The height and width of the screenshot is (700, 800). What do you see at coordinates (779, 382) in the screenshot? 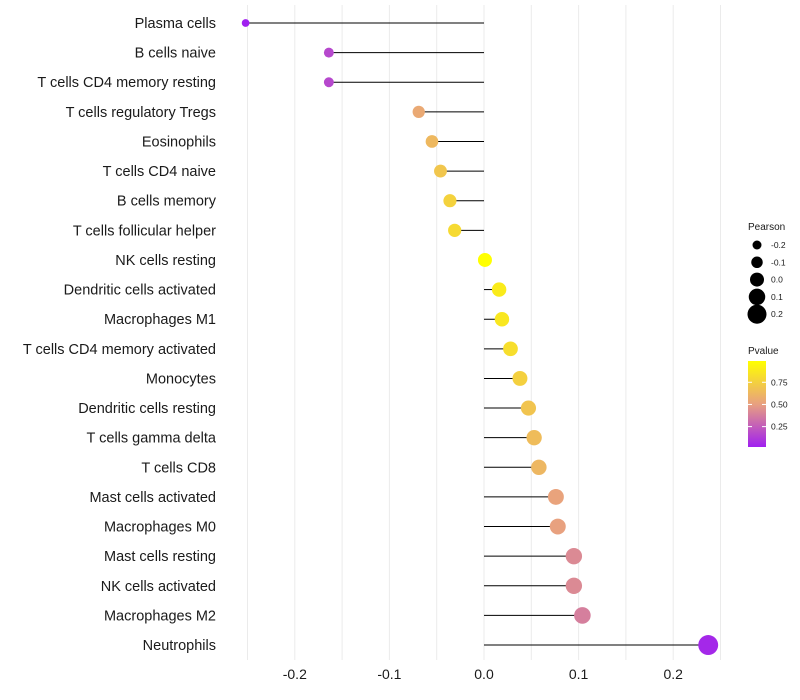
I see `color-legend-label: 0.75` at bounding box center [779, 382].